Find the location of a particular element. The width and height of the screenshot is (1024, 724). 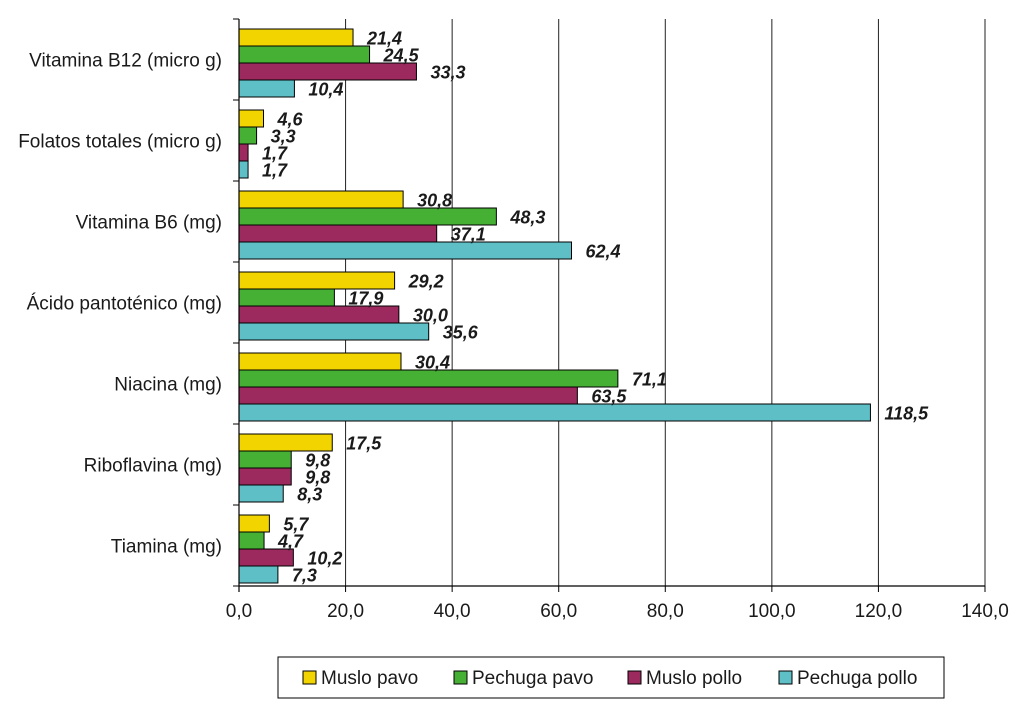

data-label: 35,6 is located at coordinates (461, 333).